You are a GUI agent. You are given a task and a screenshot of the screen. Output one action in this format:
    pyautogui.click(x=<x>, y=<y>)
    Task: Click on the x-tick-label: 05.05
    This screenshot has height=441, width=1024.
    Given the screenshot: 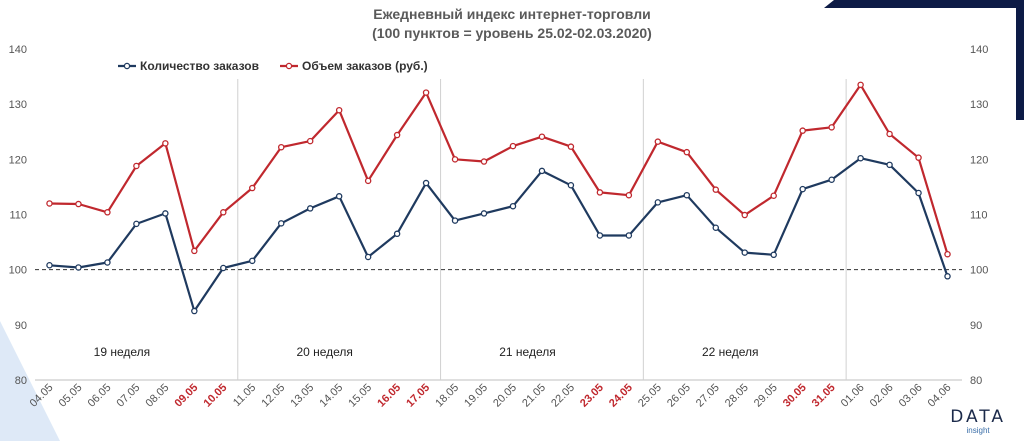 What is the action you would take?
    pyautogui.click(x=71, y=396)
    